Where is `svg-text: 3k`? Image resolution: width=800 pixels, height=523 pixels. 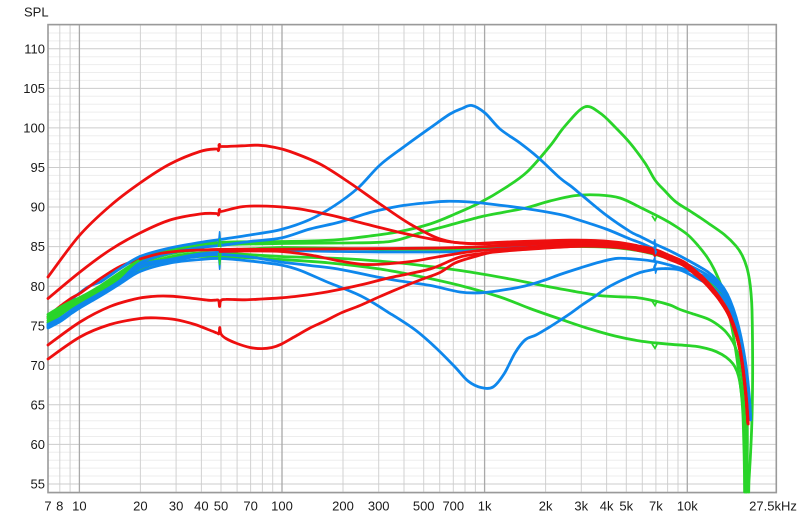
svg-text: 3k is located at coordinates (581, 506).